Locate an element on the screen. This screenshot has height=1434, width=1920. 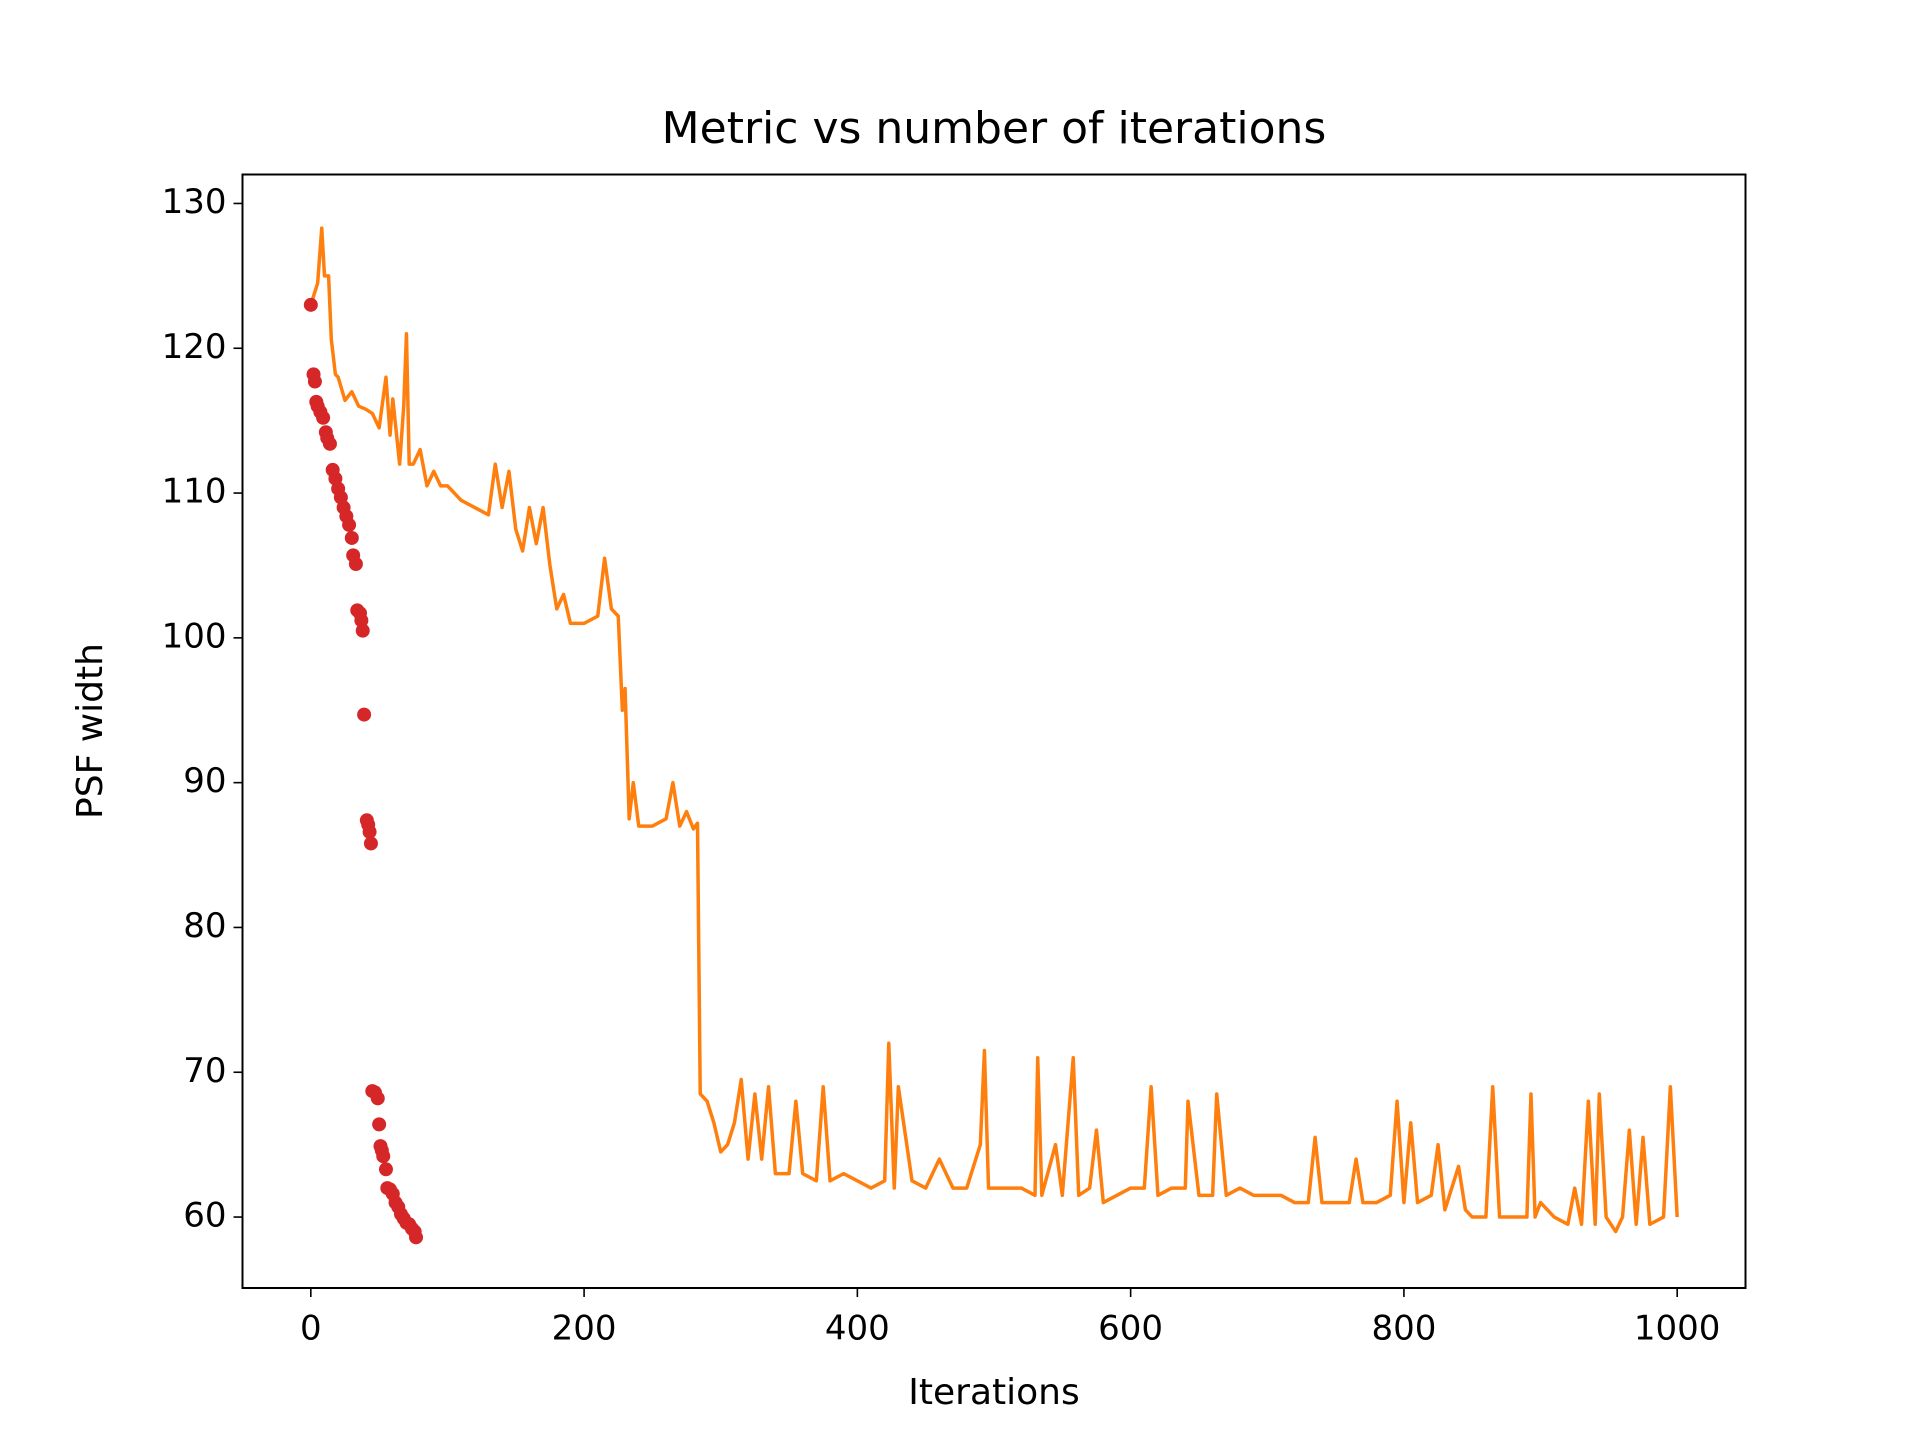
x-tick-label: 200 is located at coordinates (584, 1329).